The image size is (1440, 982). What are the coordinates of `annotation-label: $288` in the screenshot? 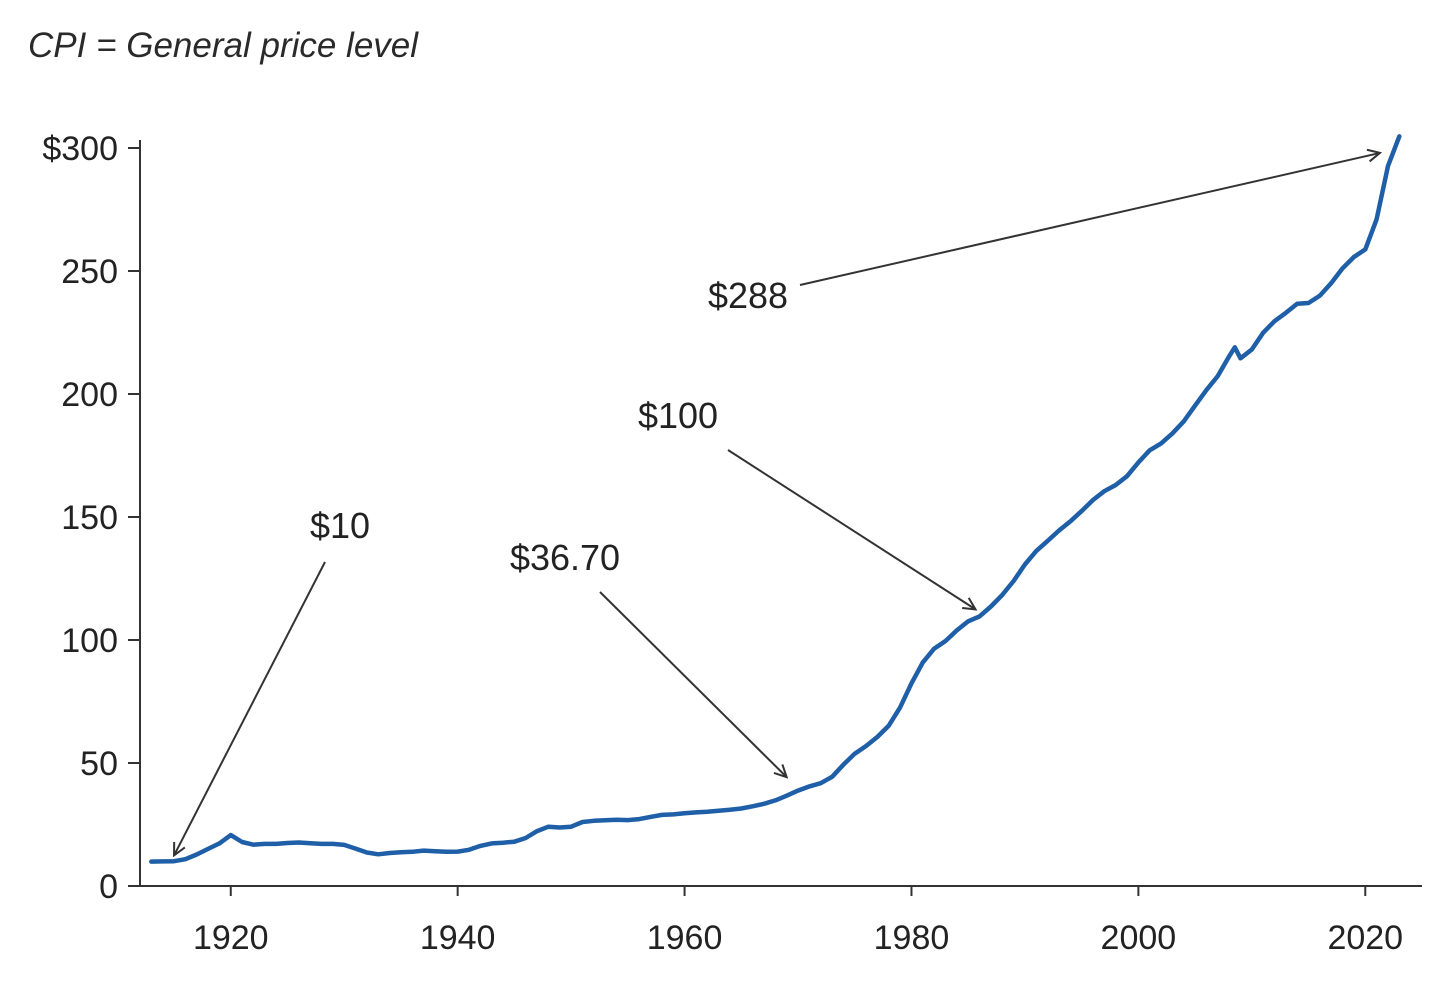 It's located at (748, 295).